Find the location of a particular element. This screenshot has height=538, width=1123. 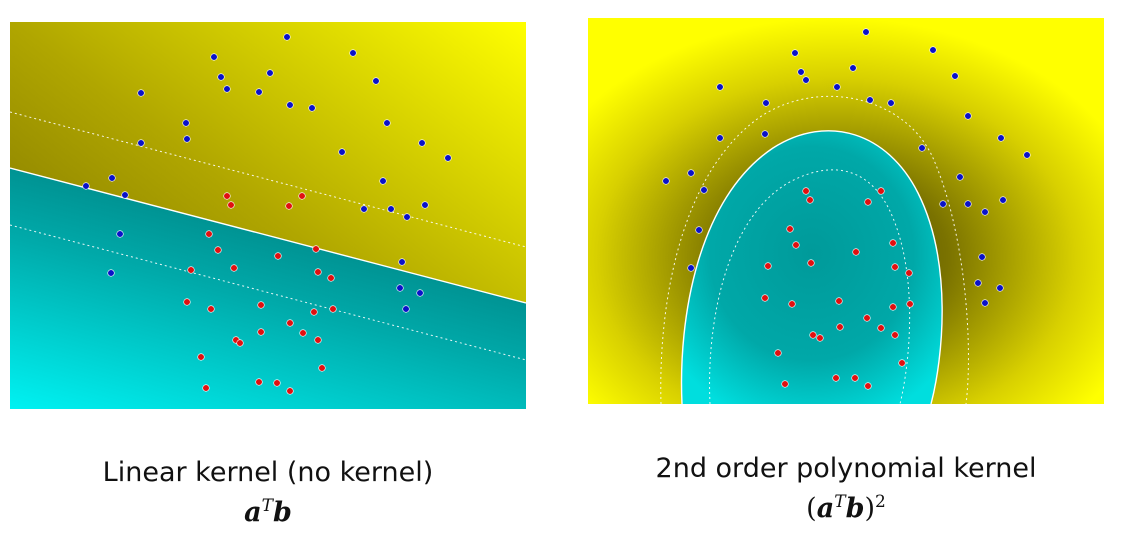

caption-title: 2nd order polynomial kernel is located at coordinates (846, 468).